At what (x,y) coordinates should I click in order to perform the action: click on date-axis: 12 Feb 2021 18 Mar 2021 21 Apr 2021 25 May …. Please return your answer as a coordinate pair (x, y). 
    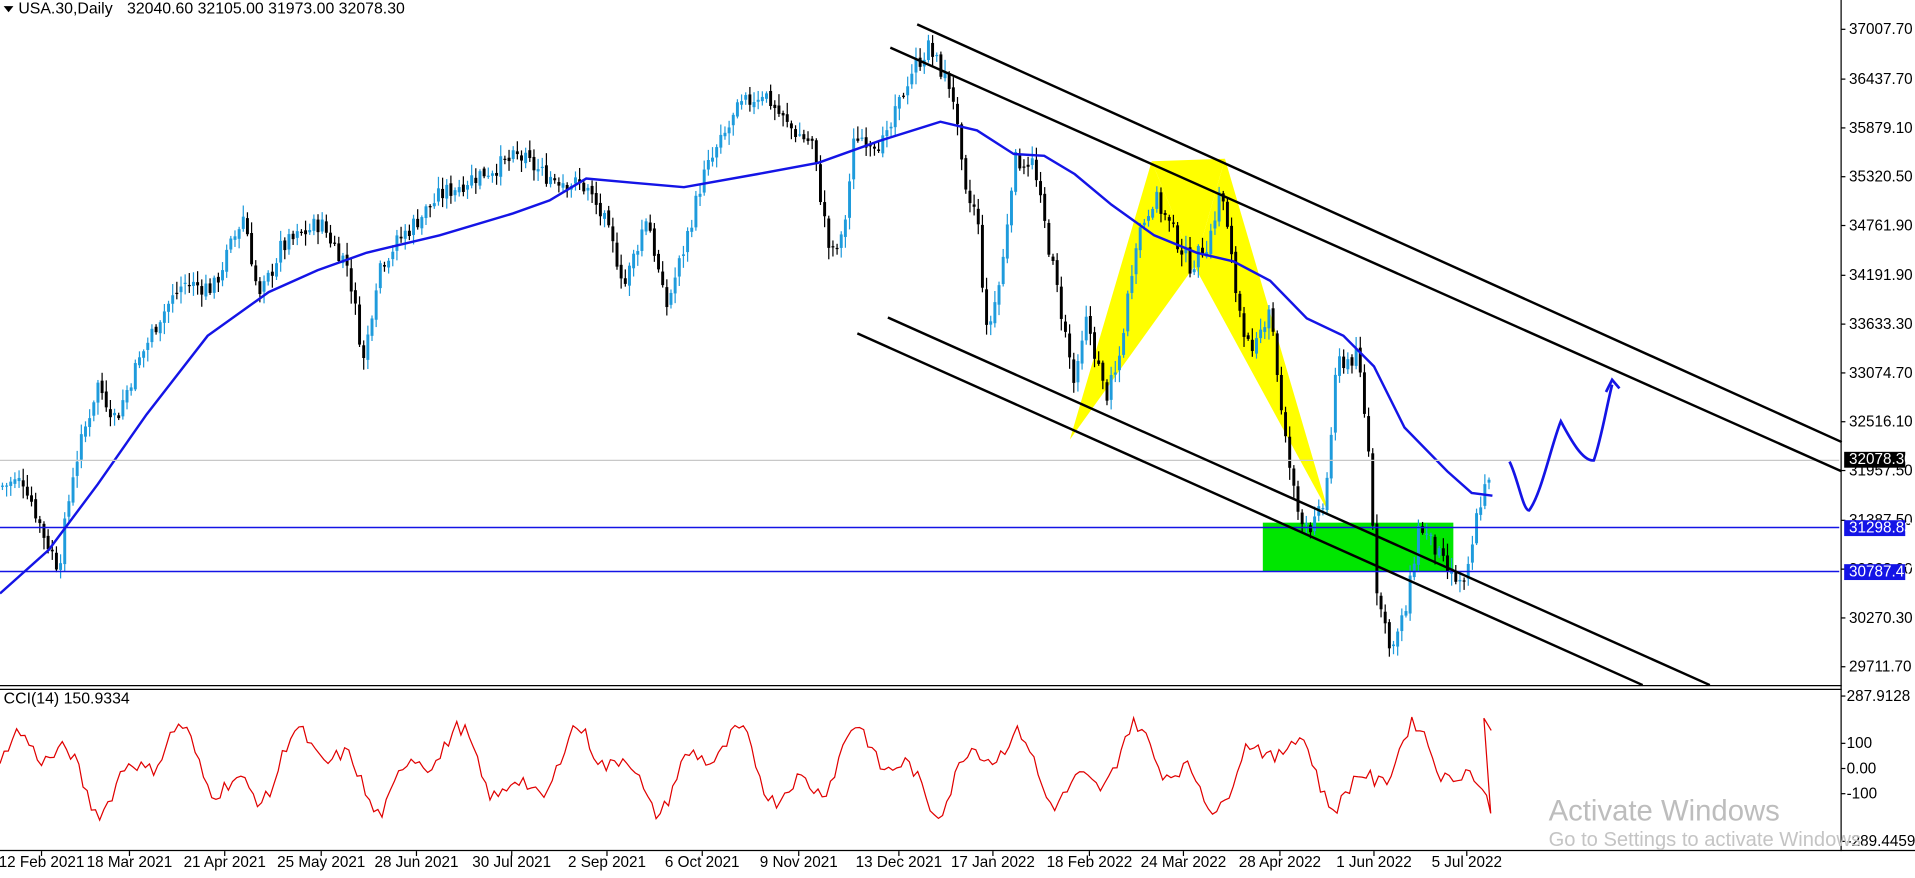
    Looking at the image, I should click on (751, 861).